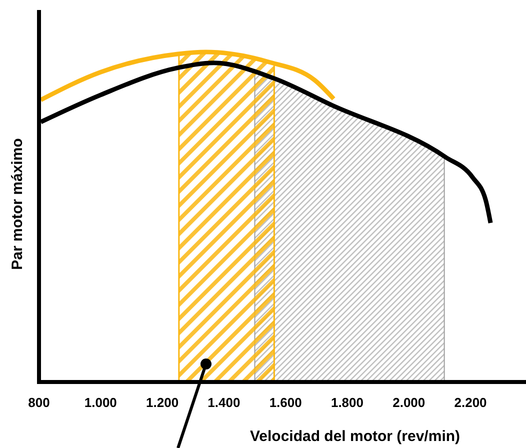 This screenshot has height=448, width=526. What do you see at coordinates (355, 436) in the screenshot?
I see `x-axis-title: Velocidad del motor (rev/min)` at bounding box center [355, 436].